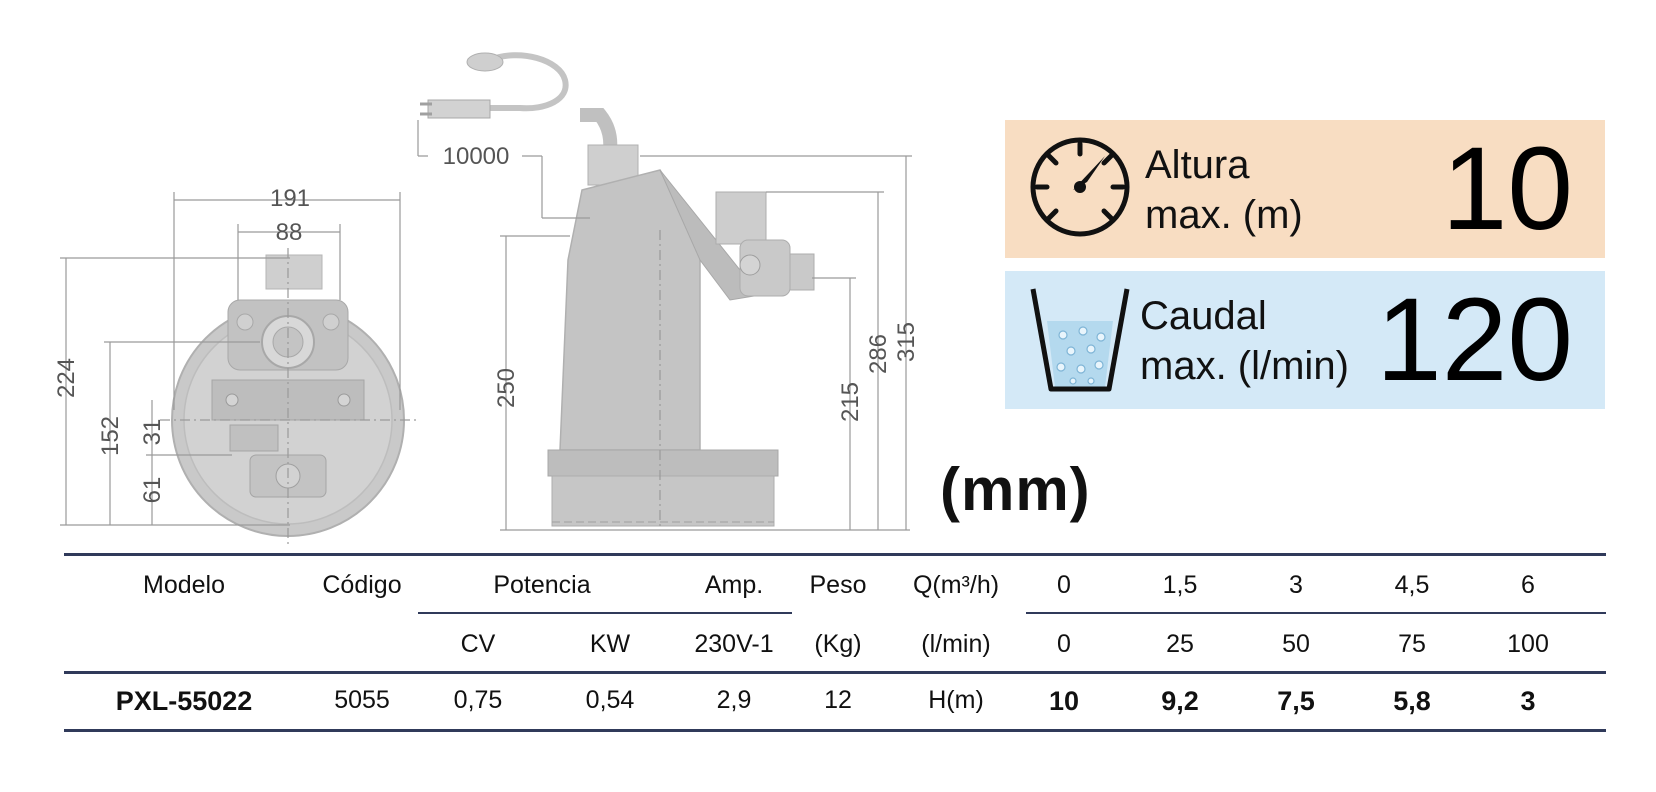  Describe the element at coordinates (506, 388) in the screenshot. I see `dim-250: 250` at that location.